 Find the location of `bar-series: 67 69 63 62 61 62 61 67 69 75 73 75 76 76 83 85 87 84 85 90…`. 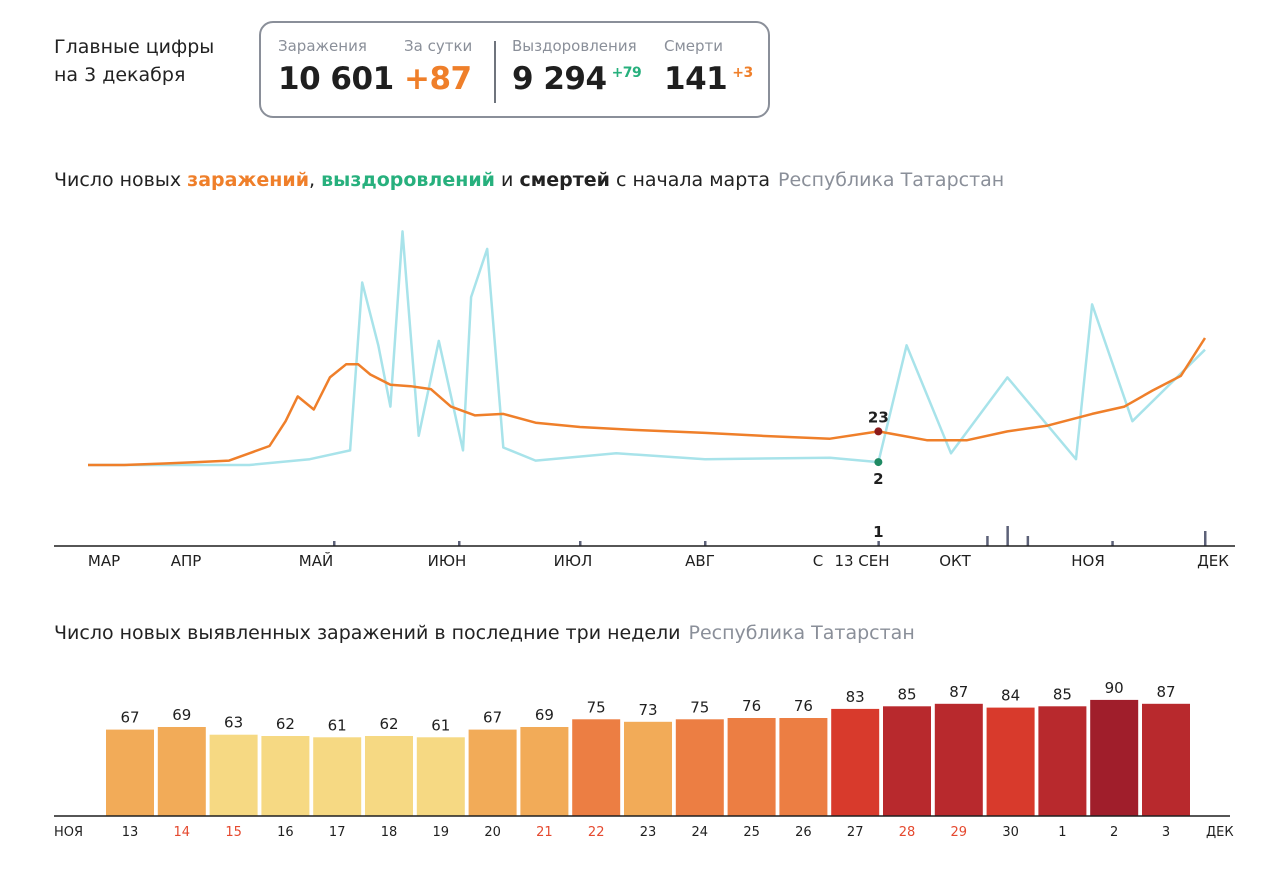

bar-series: 67 69 63 62 61 62 61 67 69 75 73 75 76 76 83 85 87 84 85 90… is located at coordinates (648, 748).